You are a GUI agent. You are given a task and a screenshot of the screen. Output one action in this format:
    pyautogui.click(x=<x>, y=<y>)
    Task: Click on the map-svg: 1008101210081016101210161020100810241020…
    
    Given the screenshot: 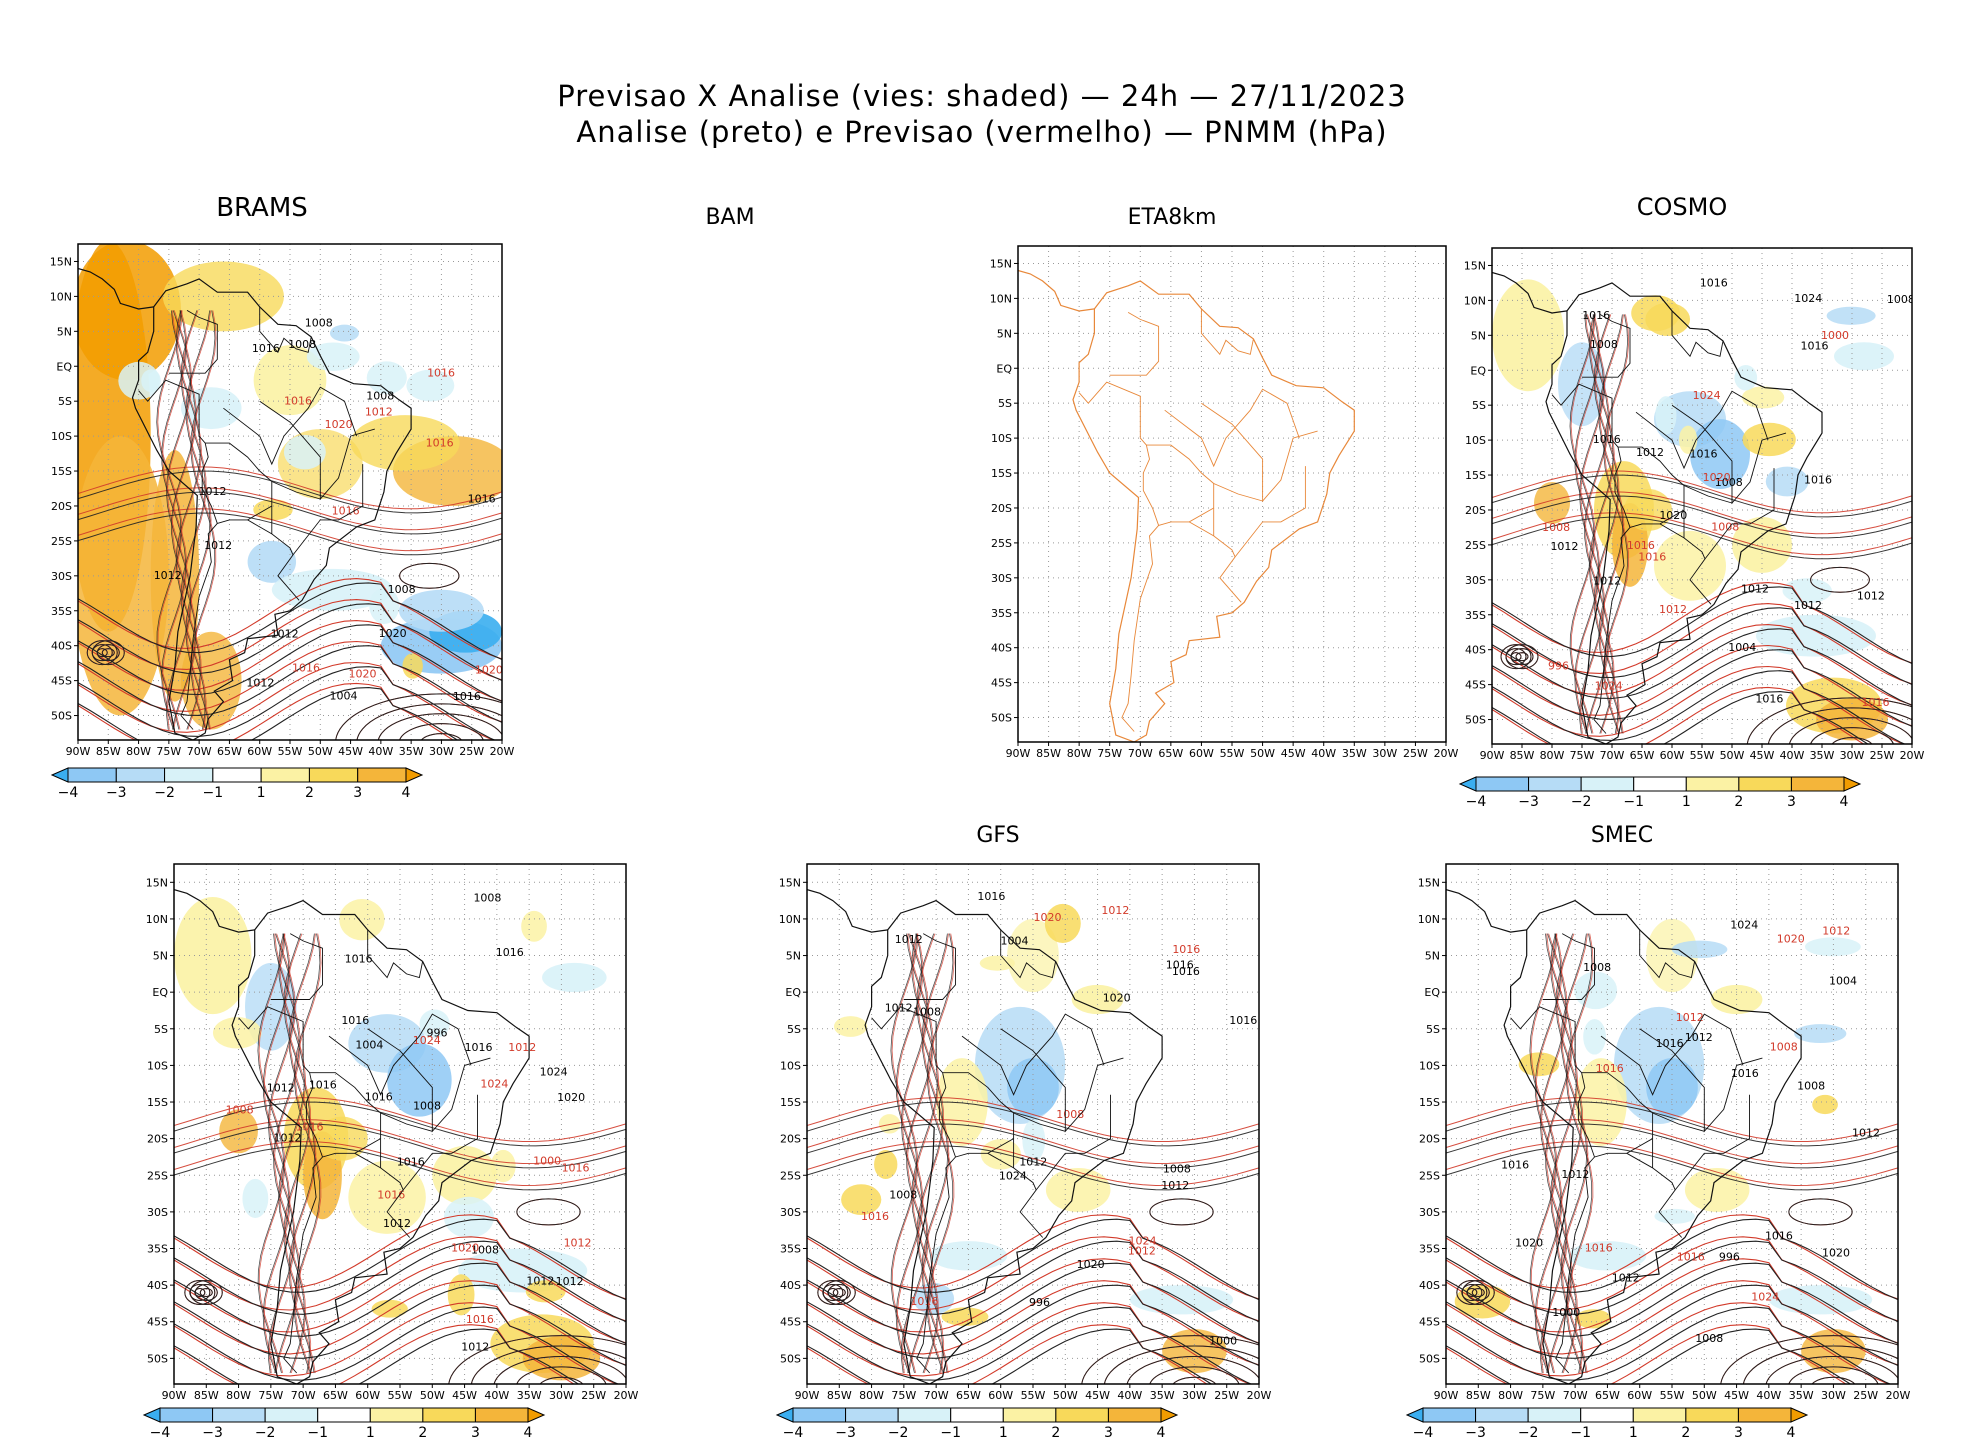 What is the action you would take?
    pyautogui.click(x=1025, y=1132)
    